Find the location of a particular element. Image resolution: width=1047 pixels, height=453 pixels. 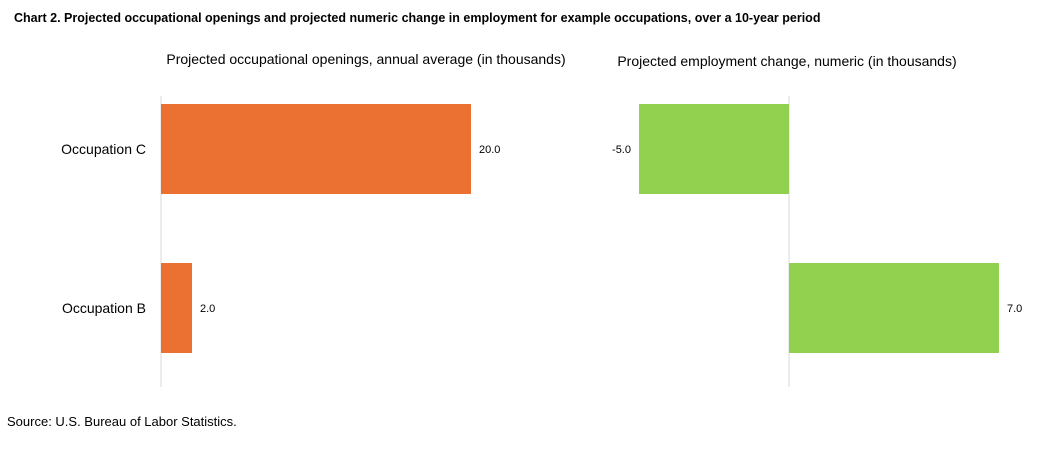

category-label-occupation-b: Occupation B is located at coordinates (104, 308).